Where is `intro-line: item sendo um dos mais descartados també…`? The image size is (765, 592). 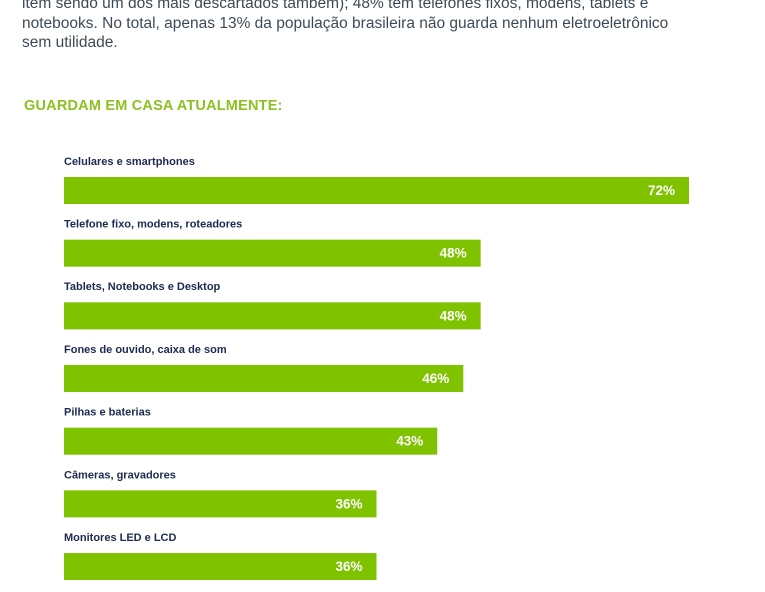 intro-line: item sendo um dos mais descartados també… is located at coordinates (335, 6).